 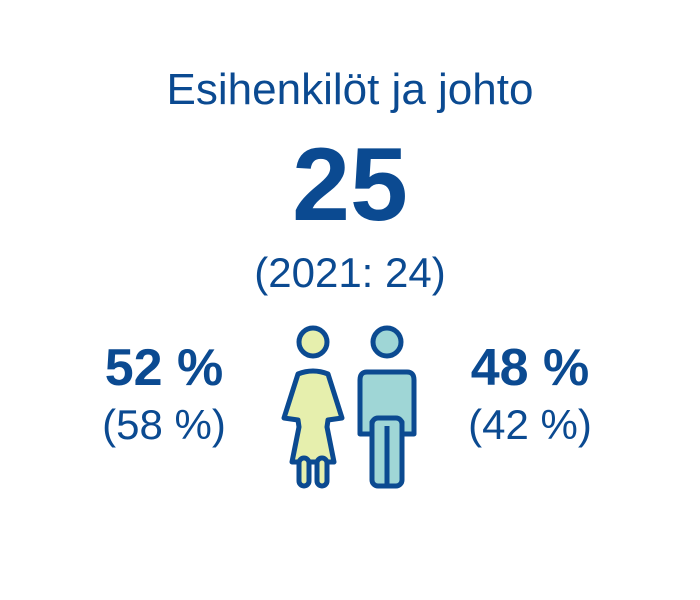 What do you see at coordinates (349, 407) in the screenshot?
I see `gender-figures` at bounding box center [349, 407].